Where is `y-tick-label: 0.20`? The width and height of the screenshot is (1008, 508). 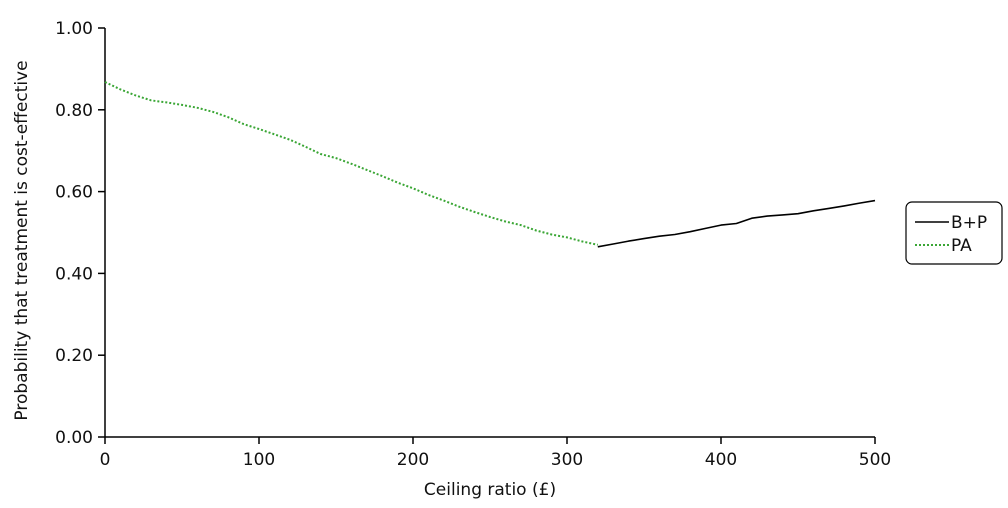 y-tick-label: 0.20 is located at coordinates (74, 356).